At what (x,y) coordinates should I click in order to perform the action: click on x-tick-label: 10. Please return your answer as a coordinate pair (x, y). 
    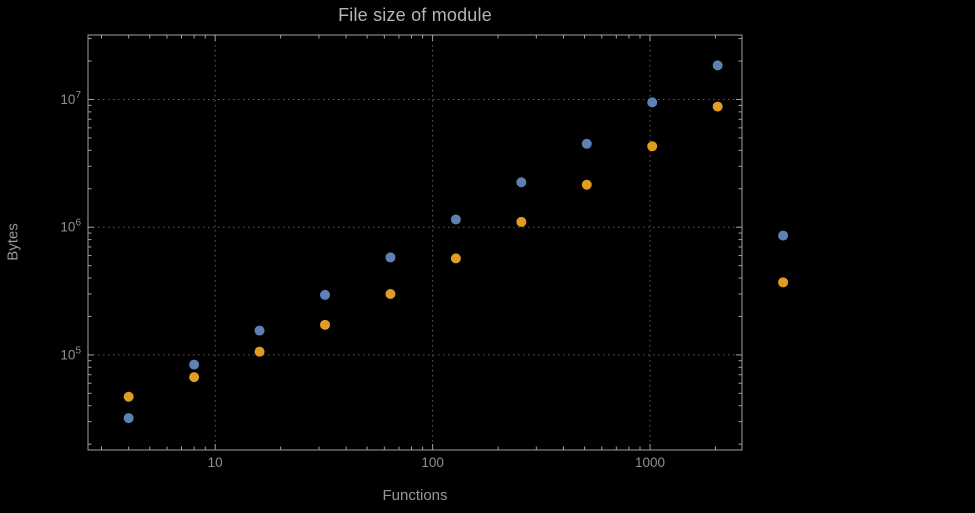
    Looking at the image, I should click on (215, 462).